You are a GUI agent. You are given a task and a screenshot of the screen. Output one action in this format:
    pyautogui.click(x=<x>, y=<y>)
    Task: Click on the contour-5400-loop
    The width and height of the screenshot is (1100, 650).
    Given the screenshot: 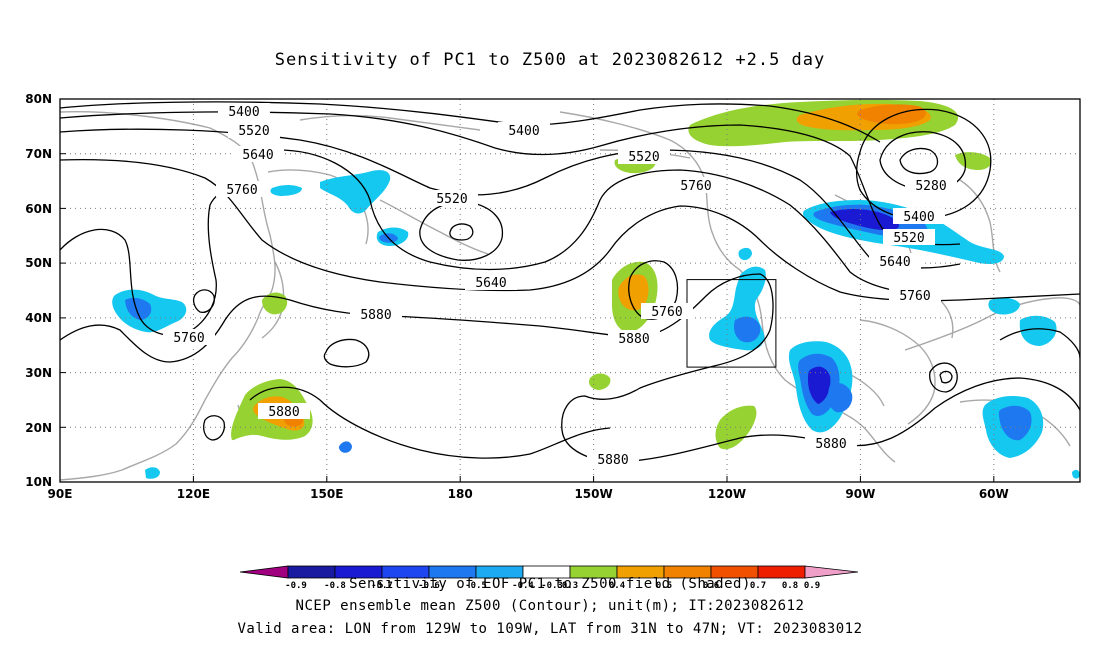 What is the action you would take?
    pyautogui.click(x=923, y=164)
    